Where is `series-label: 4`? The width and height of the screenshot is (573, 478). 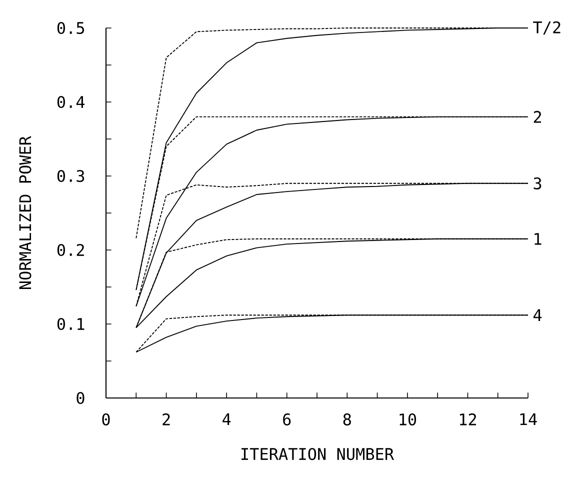 series-label: 4 is located at coordinates (538, 315).